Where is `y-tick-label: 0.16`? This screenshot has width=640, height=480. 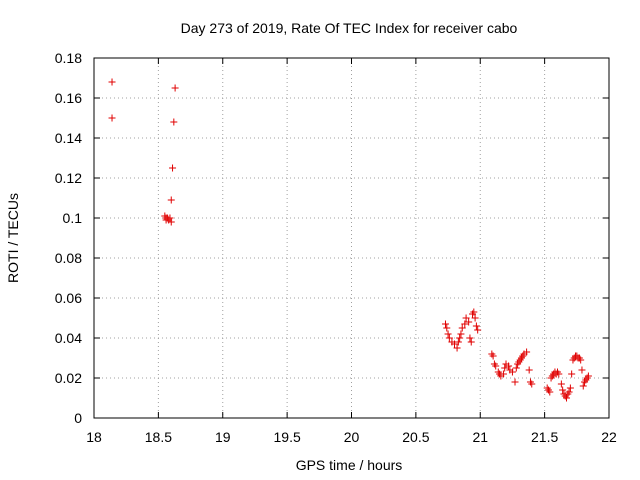 y-tick-label: 0.16 is located at coordinates (68, 98).